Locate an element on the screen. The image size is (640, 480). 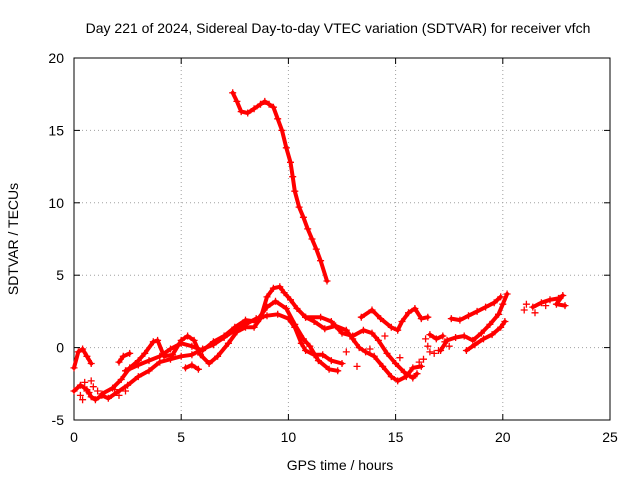
x-tick-label: 15 is located at coordinates (396, 437).